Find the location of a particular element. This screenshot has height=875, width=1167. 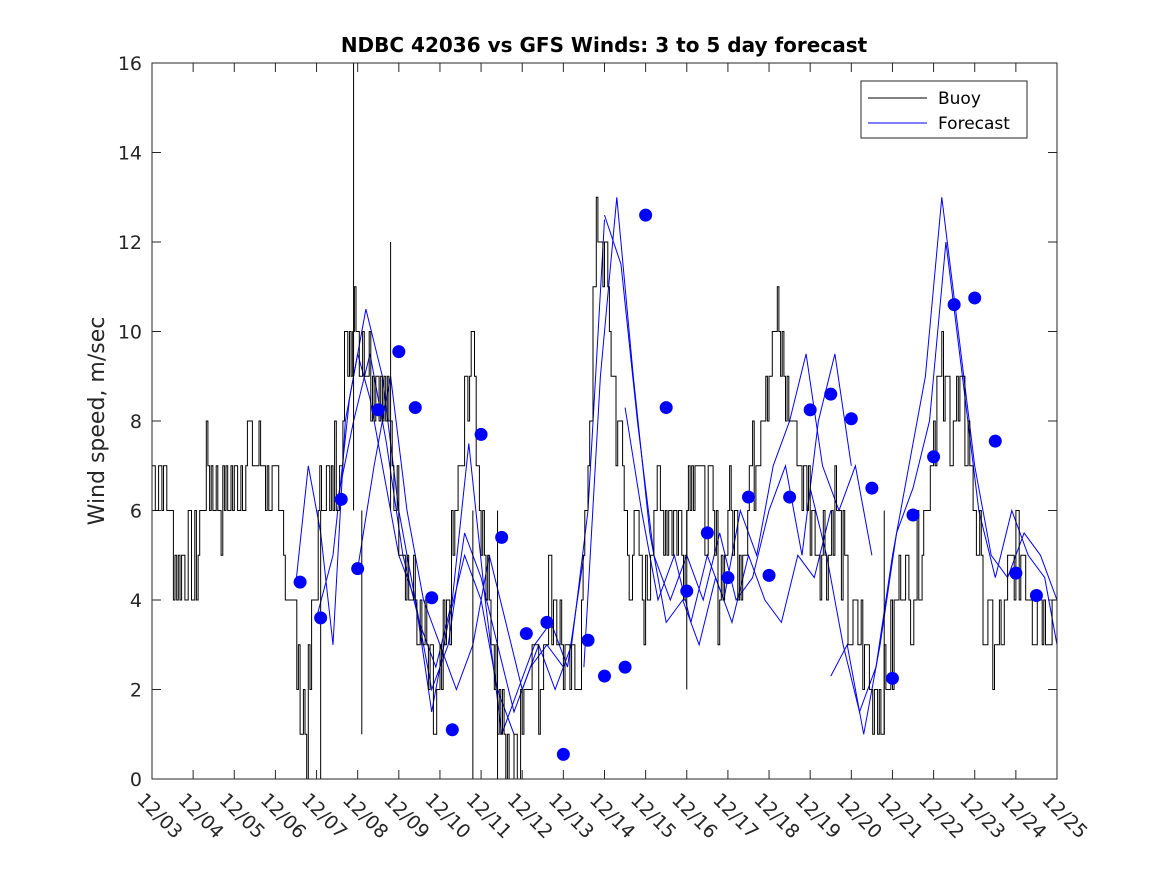

y-tick-label: 10 is located at coordinates (130, 333).